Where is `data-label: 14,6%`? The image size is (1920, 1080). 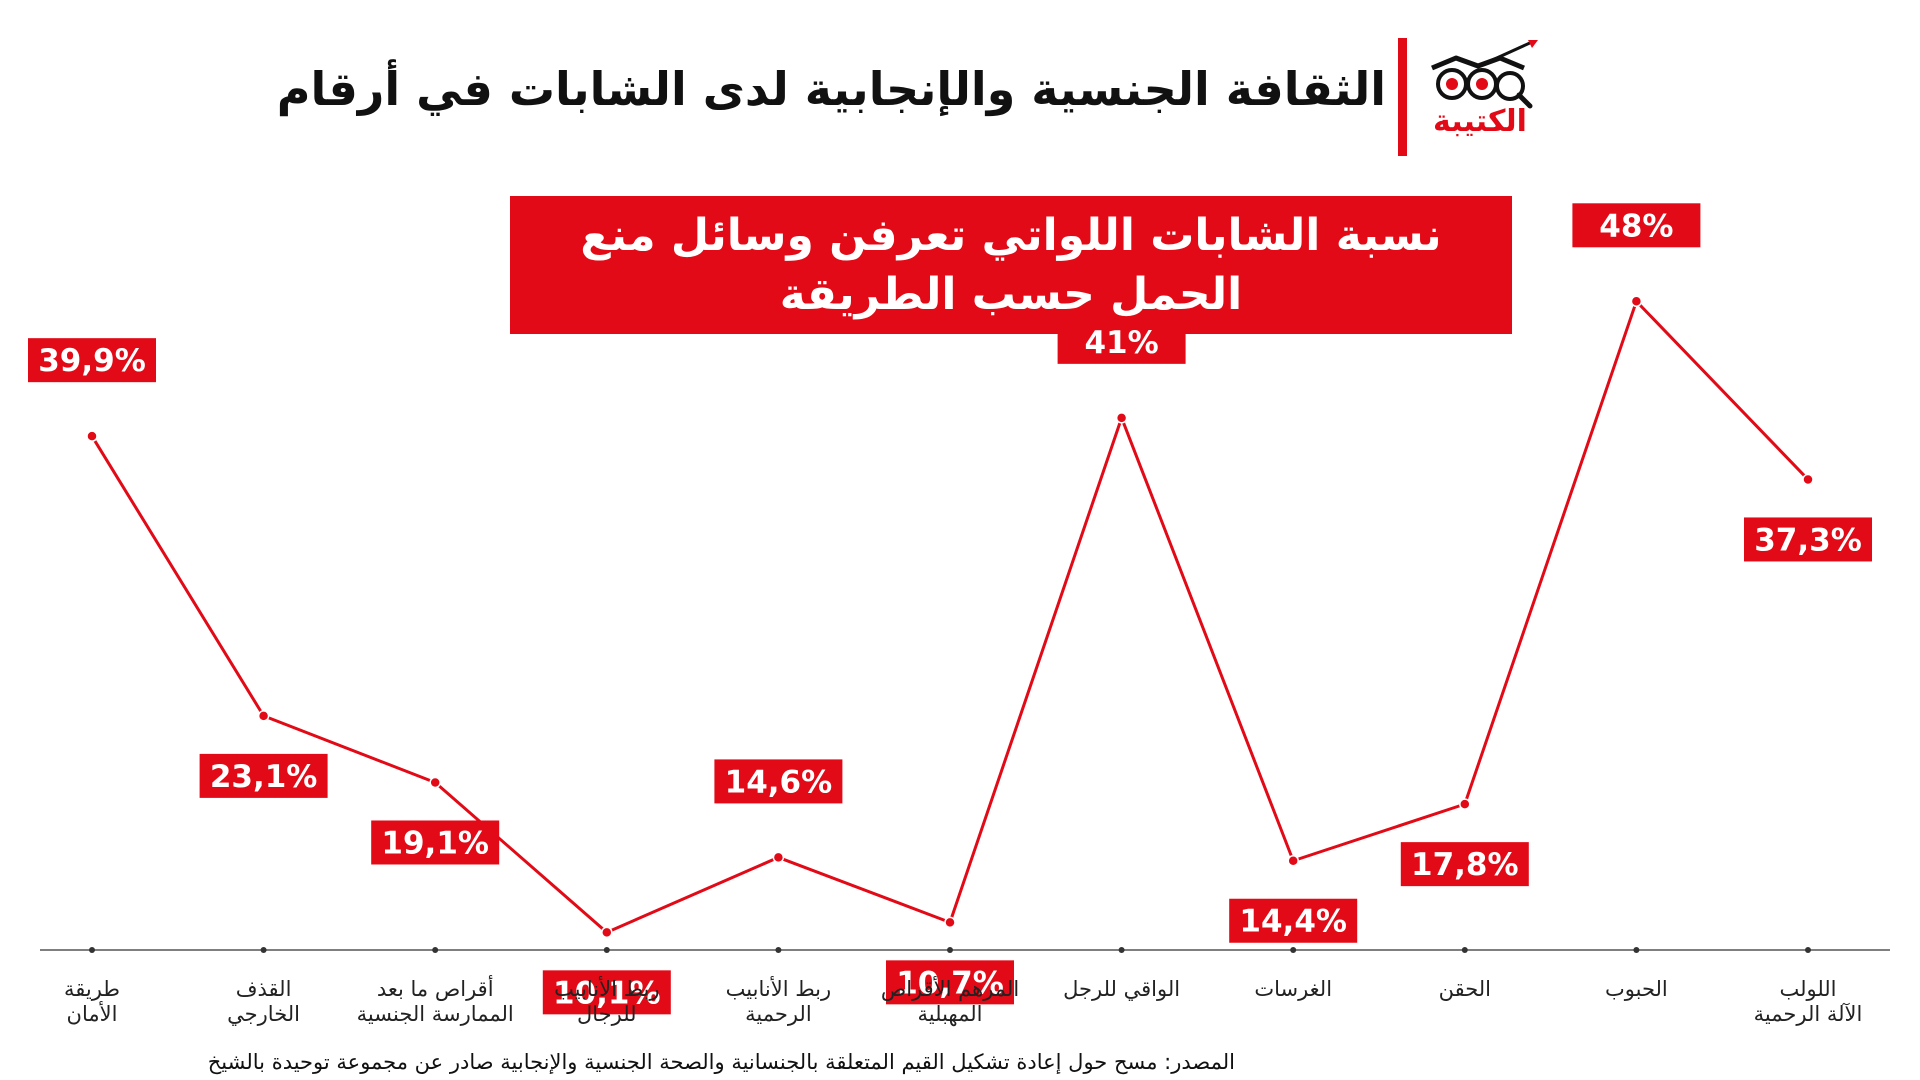
data-label: 14,6% is located at coordinates (778, 781).